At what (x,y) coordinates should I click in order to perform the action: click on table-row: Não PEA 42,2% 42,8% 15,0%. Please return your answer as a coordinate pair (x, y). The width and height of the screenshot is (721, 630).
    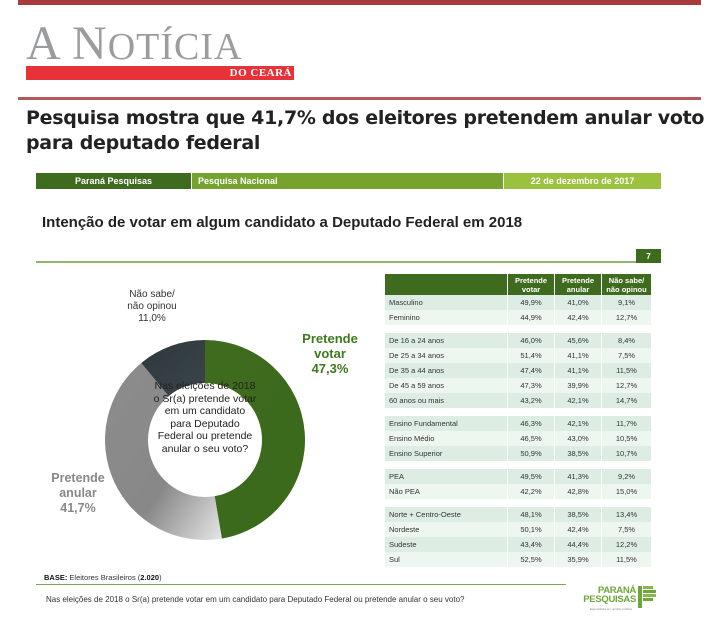
    Looking at the image, I should click on (518, 491).